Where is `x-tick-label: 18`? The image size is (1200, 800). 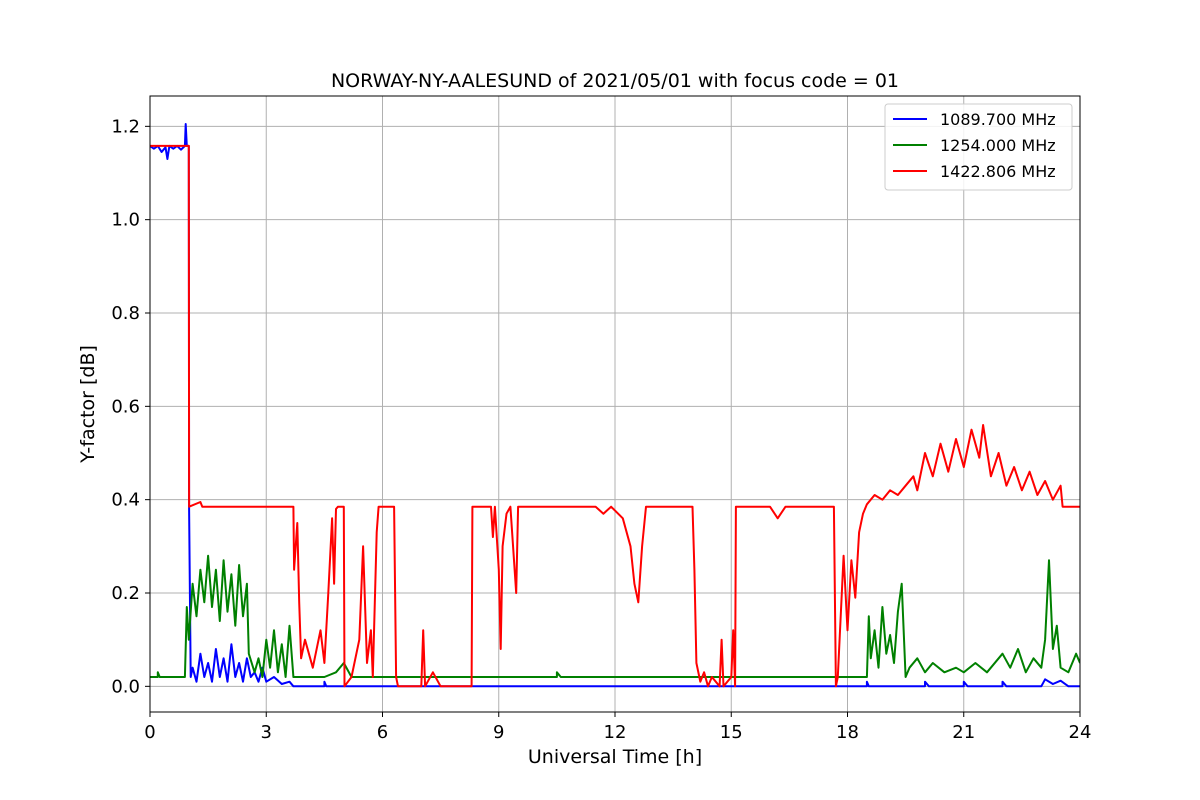
x-tick-label: 18 is located at coordinates (847, 732).